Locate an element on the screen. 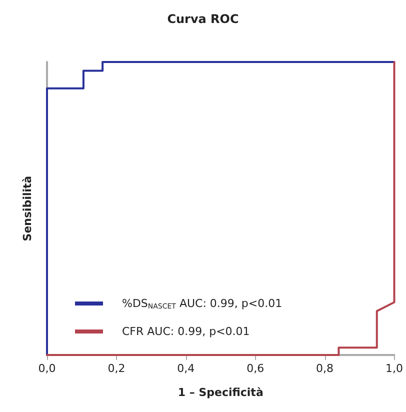  x-tick-label: 0,2 is located at coordinates (117, 368).